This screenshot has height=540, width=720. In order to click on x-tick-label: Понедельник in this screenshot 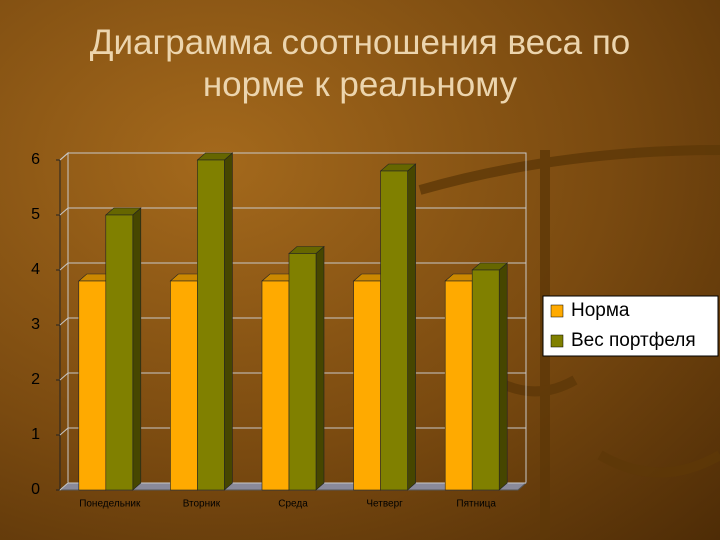, I will do `click(110, 504)`.